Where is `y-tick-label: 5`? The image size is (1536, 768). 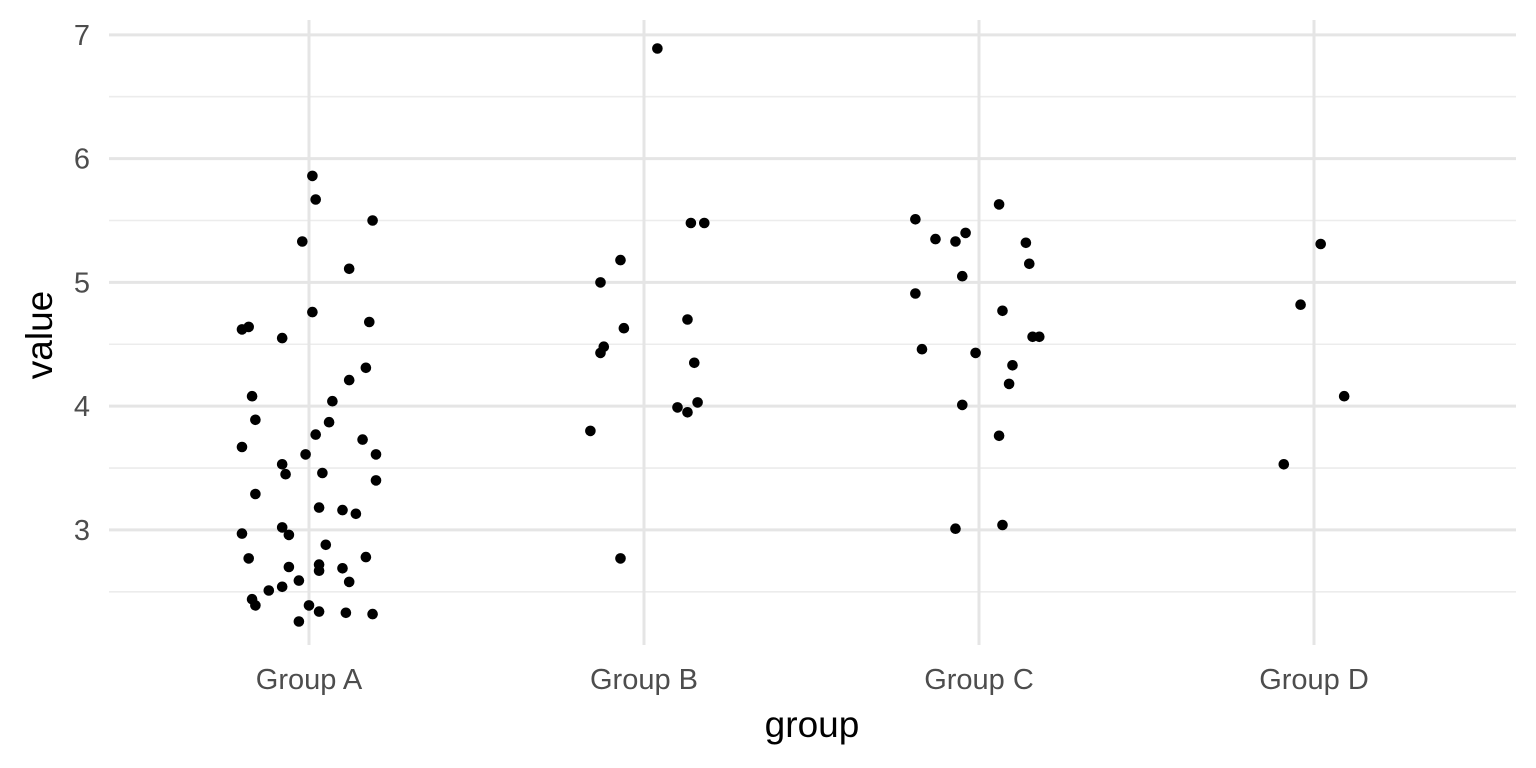 y-tick-label: 5 is located at coordinates (82, 283).